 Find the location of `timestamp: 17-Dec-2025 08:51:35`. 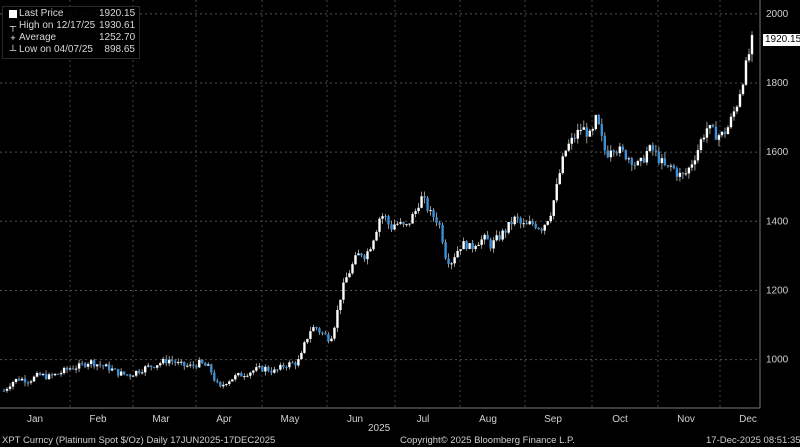

timestamp: 17-Dec-2025 08:51:35 is located at coordinates (753, 440).